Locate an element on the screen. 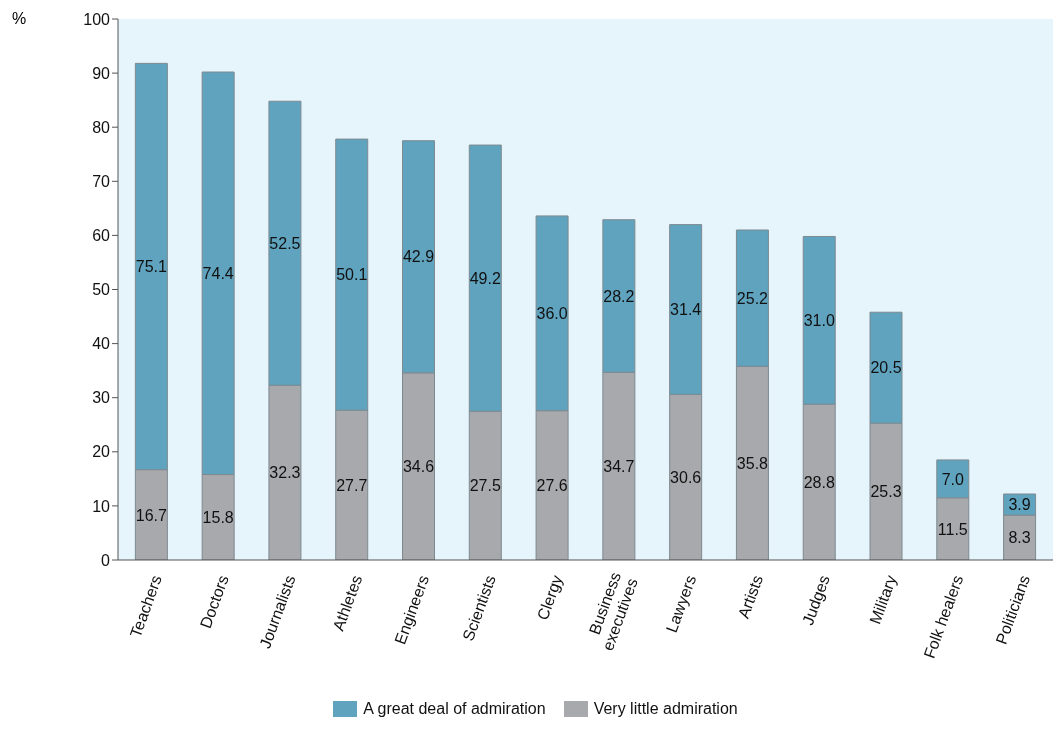 This screenshot has width=1061, height=735. data-label: 32.3 is located at coordinates (285, 473).